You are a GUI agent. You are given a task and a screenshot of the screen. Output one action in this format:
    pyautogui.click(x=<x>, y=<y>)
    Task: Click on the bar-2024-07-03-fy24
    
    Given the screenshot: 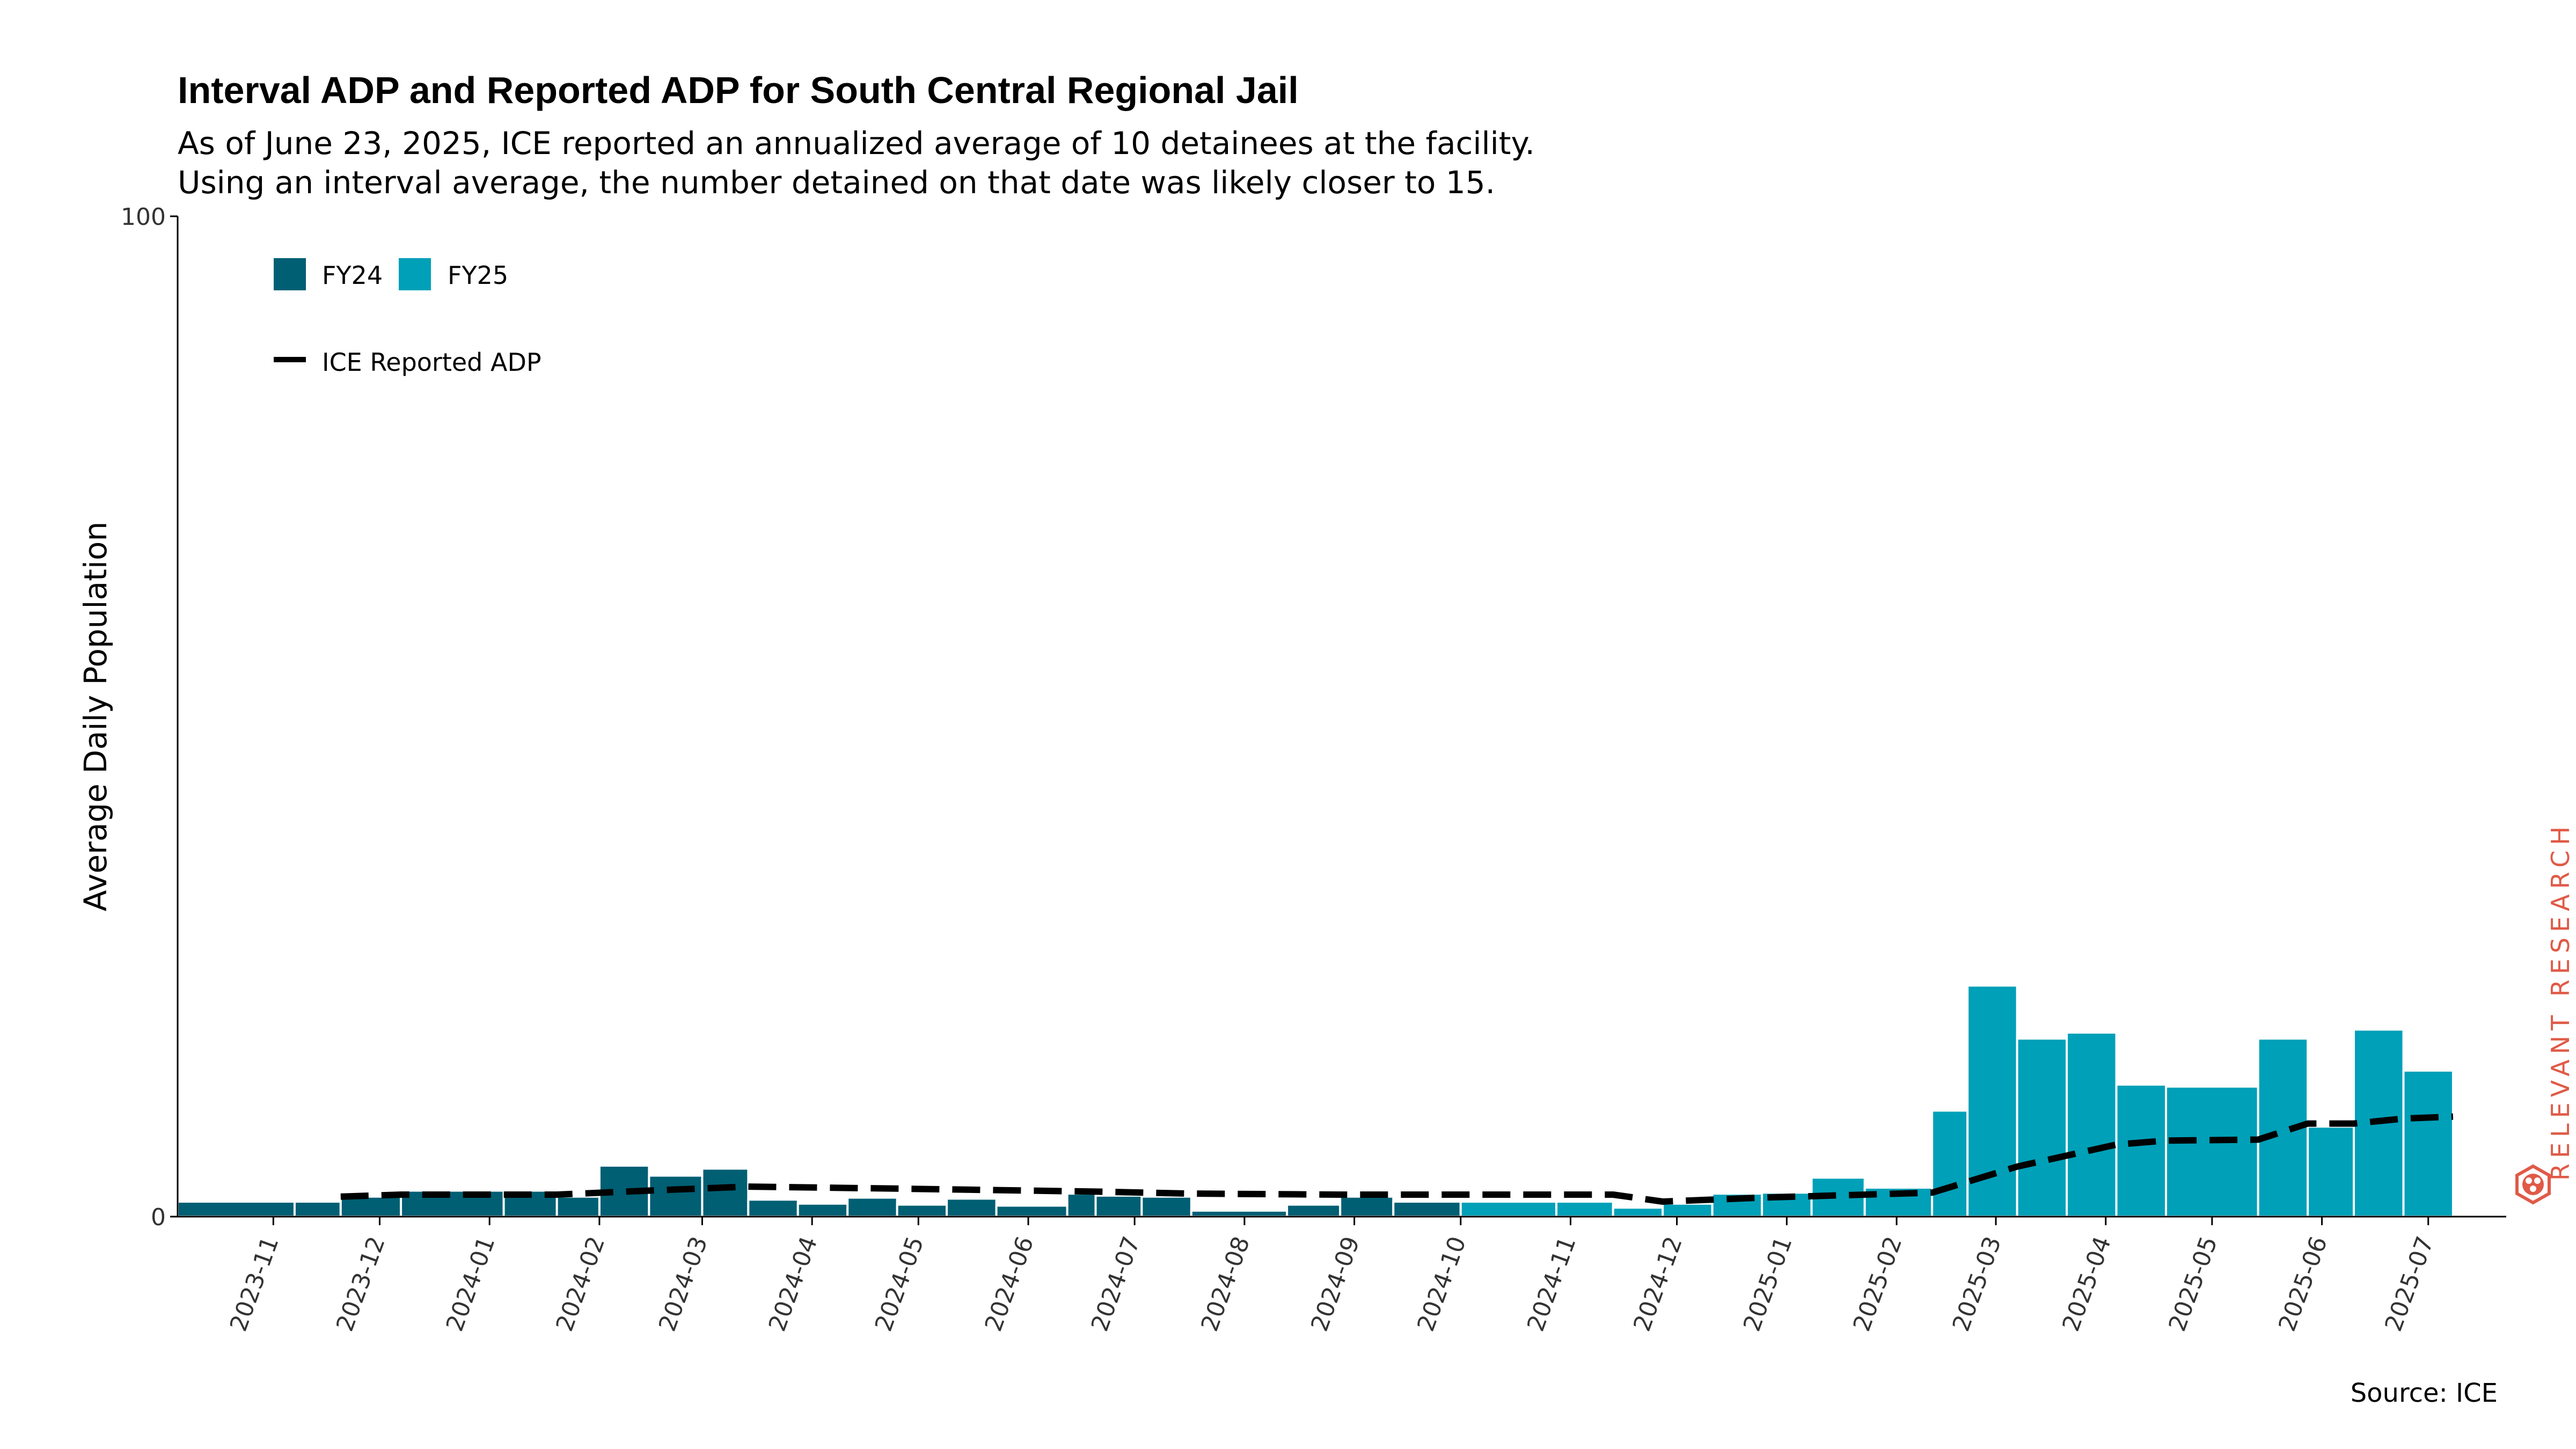 What is the action you would take?
    pyautogui.click(x=1166, y=1206)
    